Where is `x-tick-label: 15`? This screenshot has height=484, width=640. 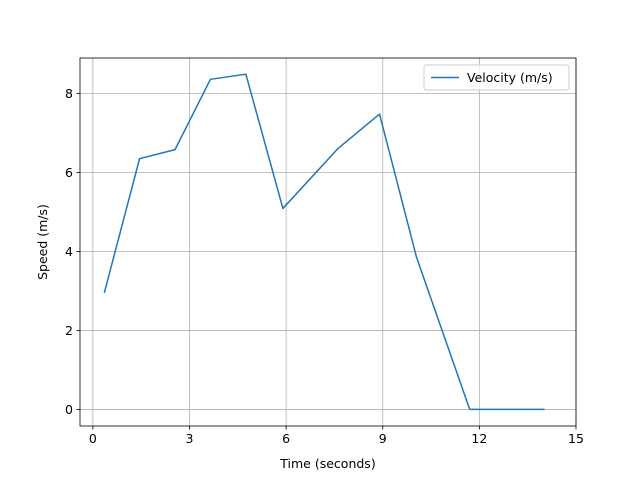 x-tick-label: 15 is located at coordinates (576, 438).